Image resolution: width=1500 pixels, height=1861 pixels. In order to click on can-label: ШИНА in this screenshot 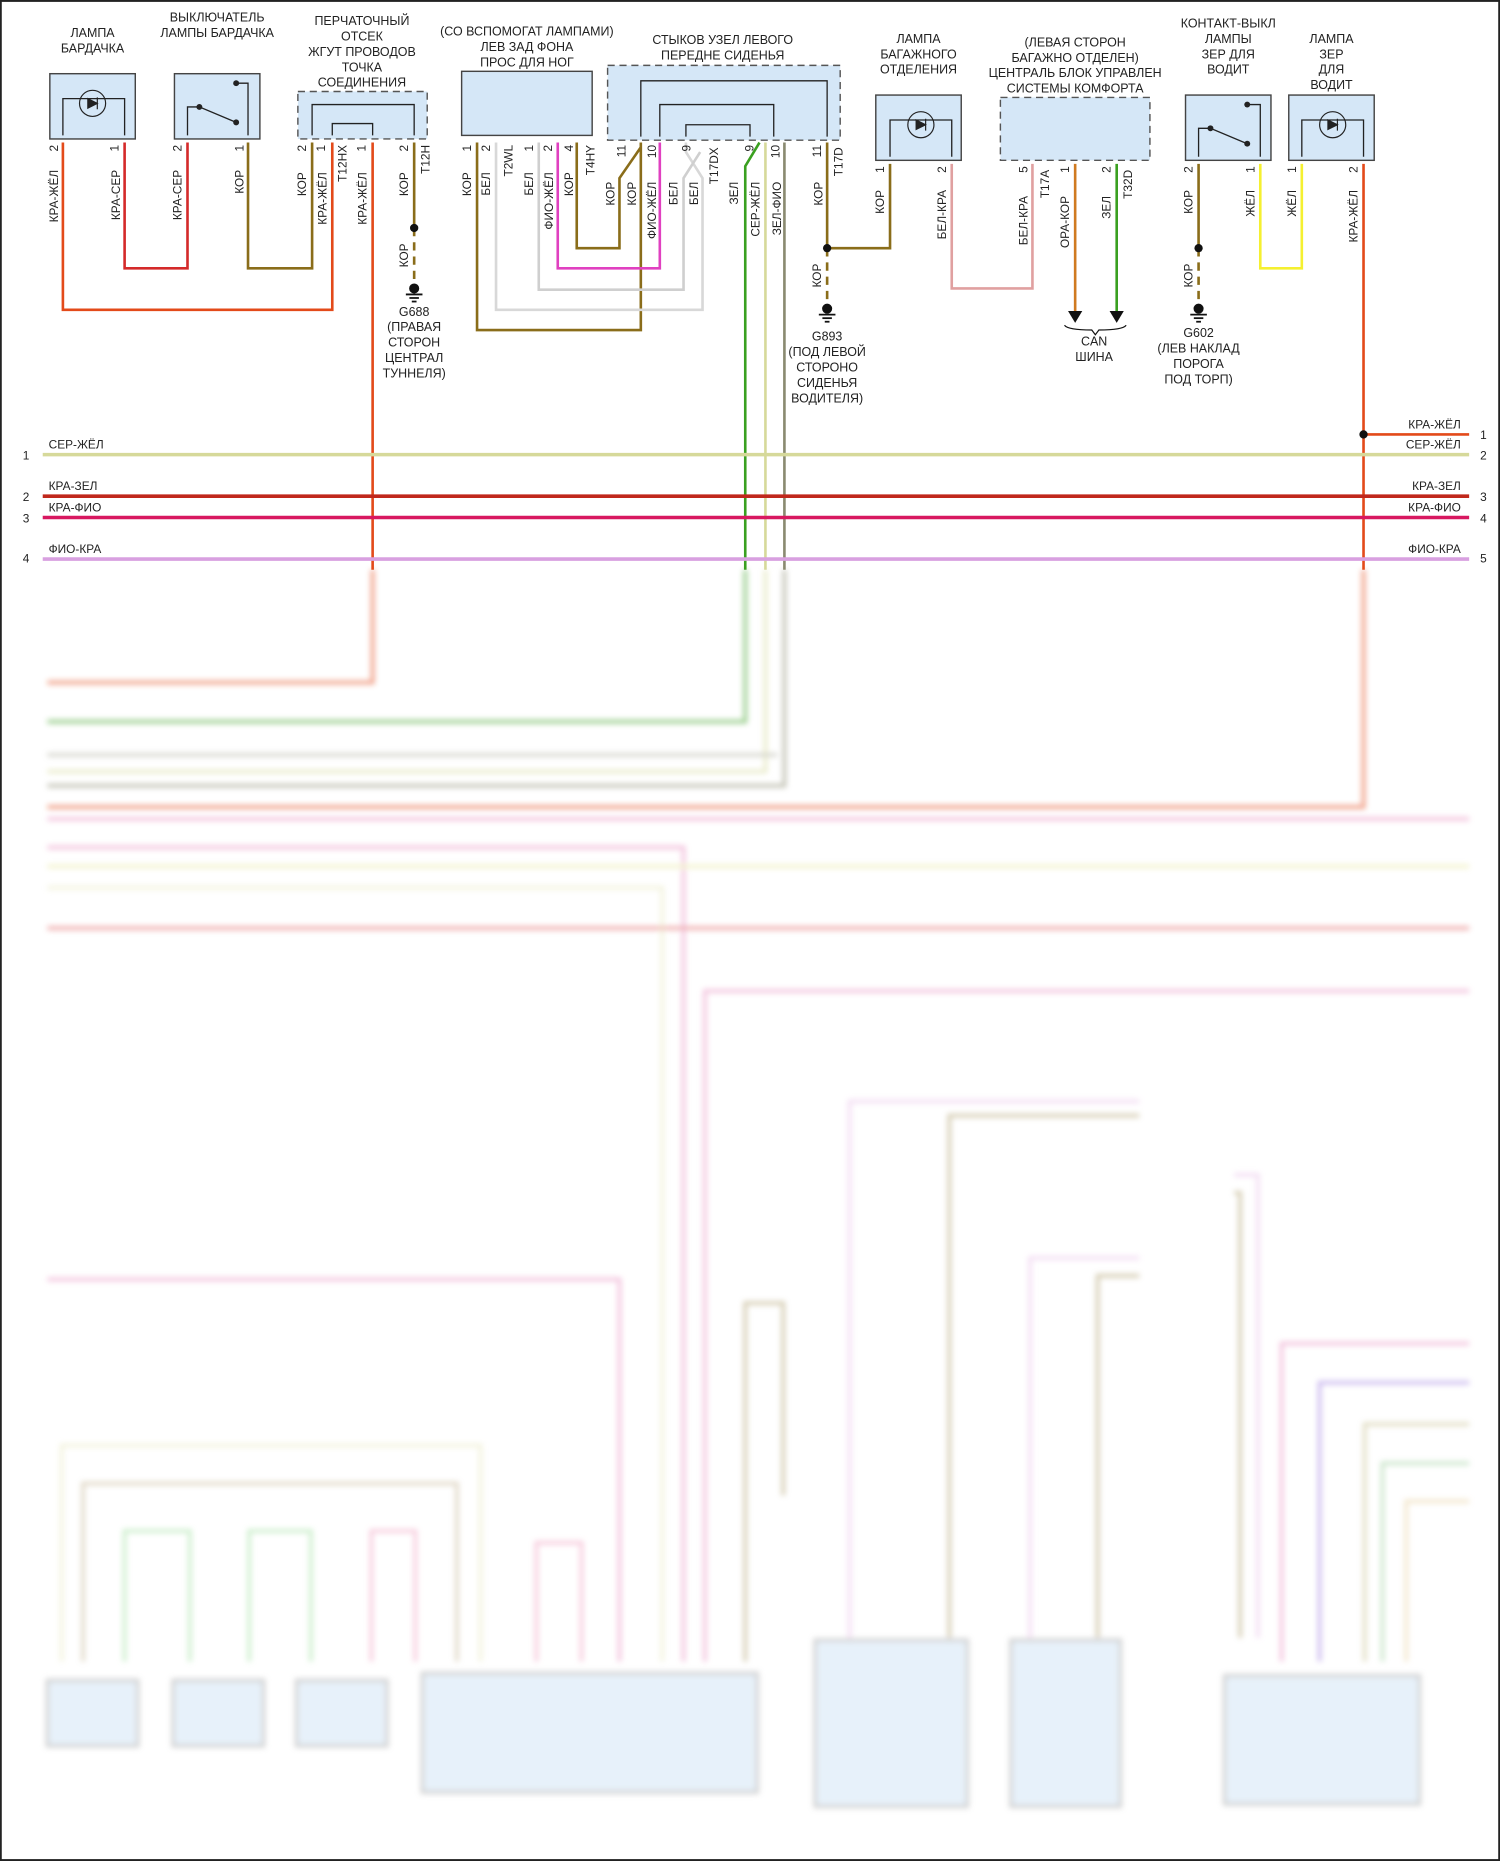, I will do `click(1094, 357)`.